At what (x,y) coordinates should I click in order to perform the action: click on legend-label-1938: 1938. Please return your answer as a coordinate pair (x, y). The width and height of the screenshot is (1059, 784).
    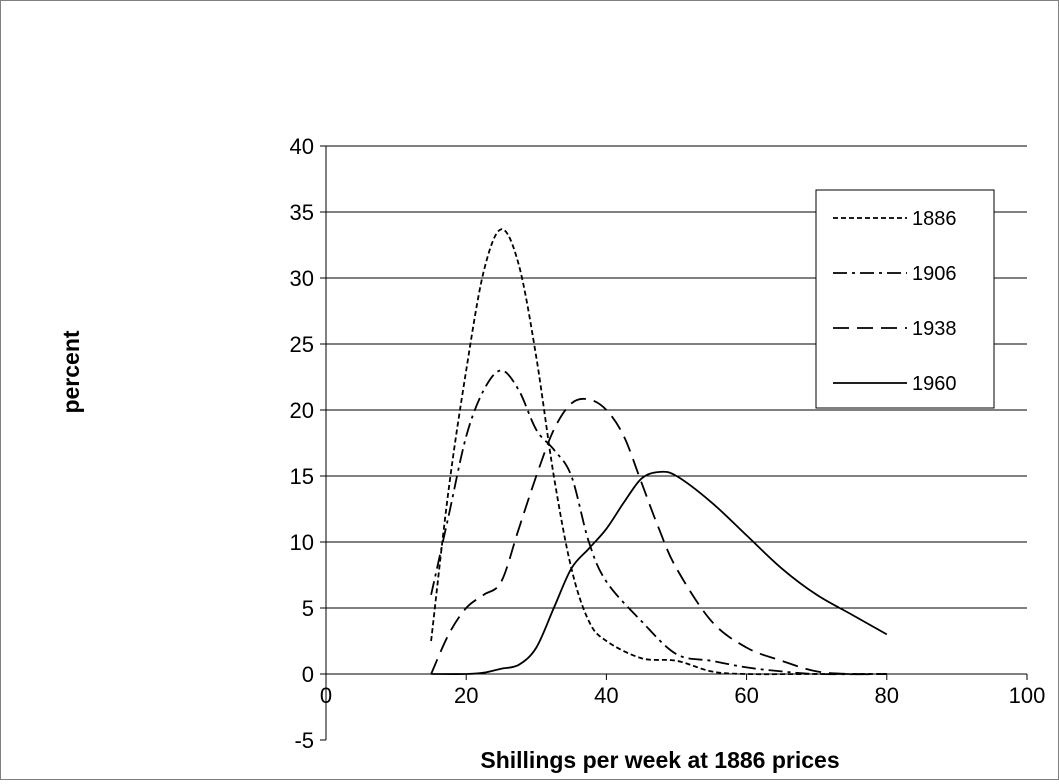
    Looking at the image, I should click on (934, 329).